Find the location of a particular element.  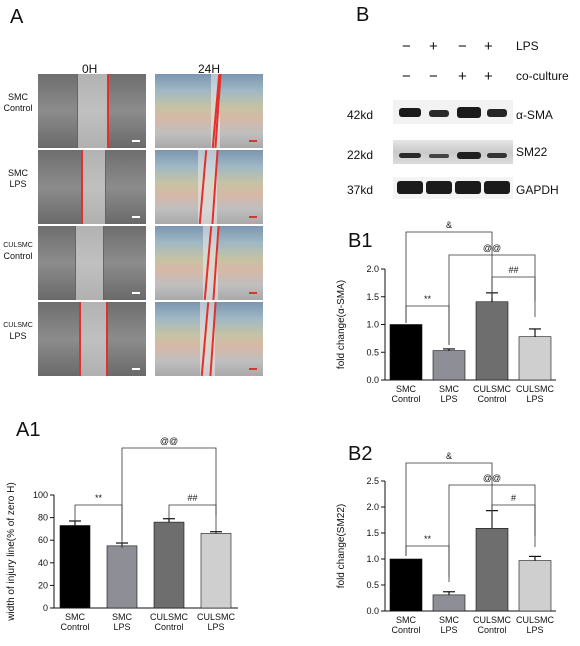

row-label: SMC LPS is located at coordinates (18, 179).